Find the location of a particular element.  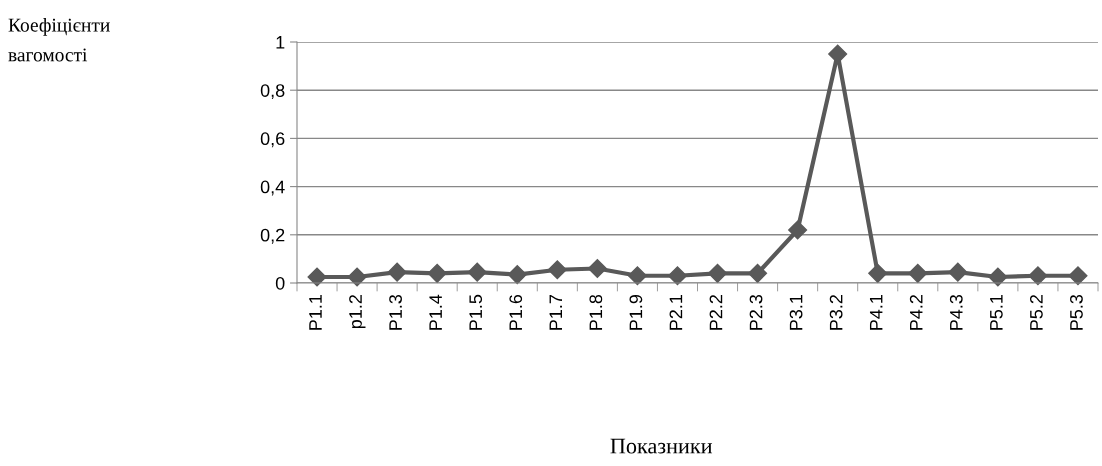

x-tick-label: P1.4 is located at coordinates (435, 312).